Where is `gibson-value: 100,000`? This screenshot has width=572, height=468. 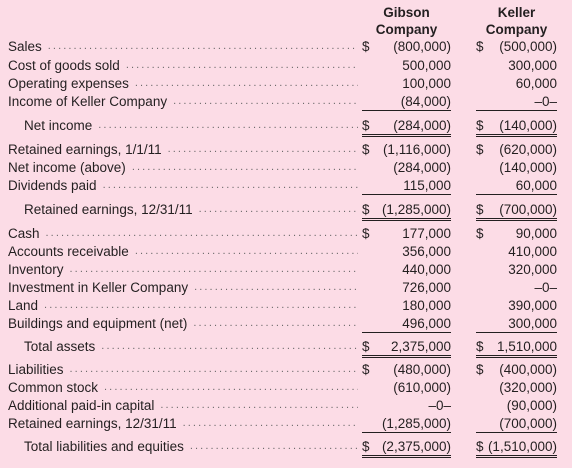
gibson-value: 100,000 is located at coordinates (406, 83).